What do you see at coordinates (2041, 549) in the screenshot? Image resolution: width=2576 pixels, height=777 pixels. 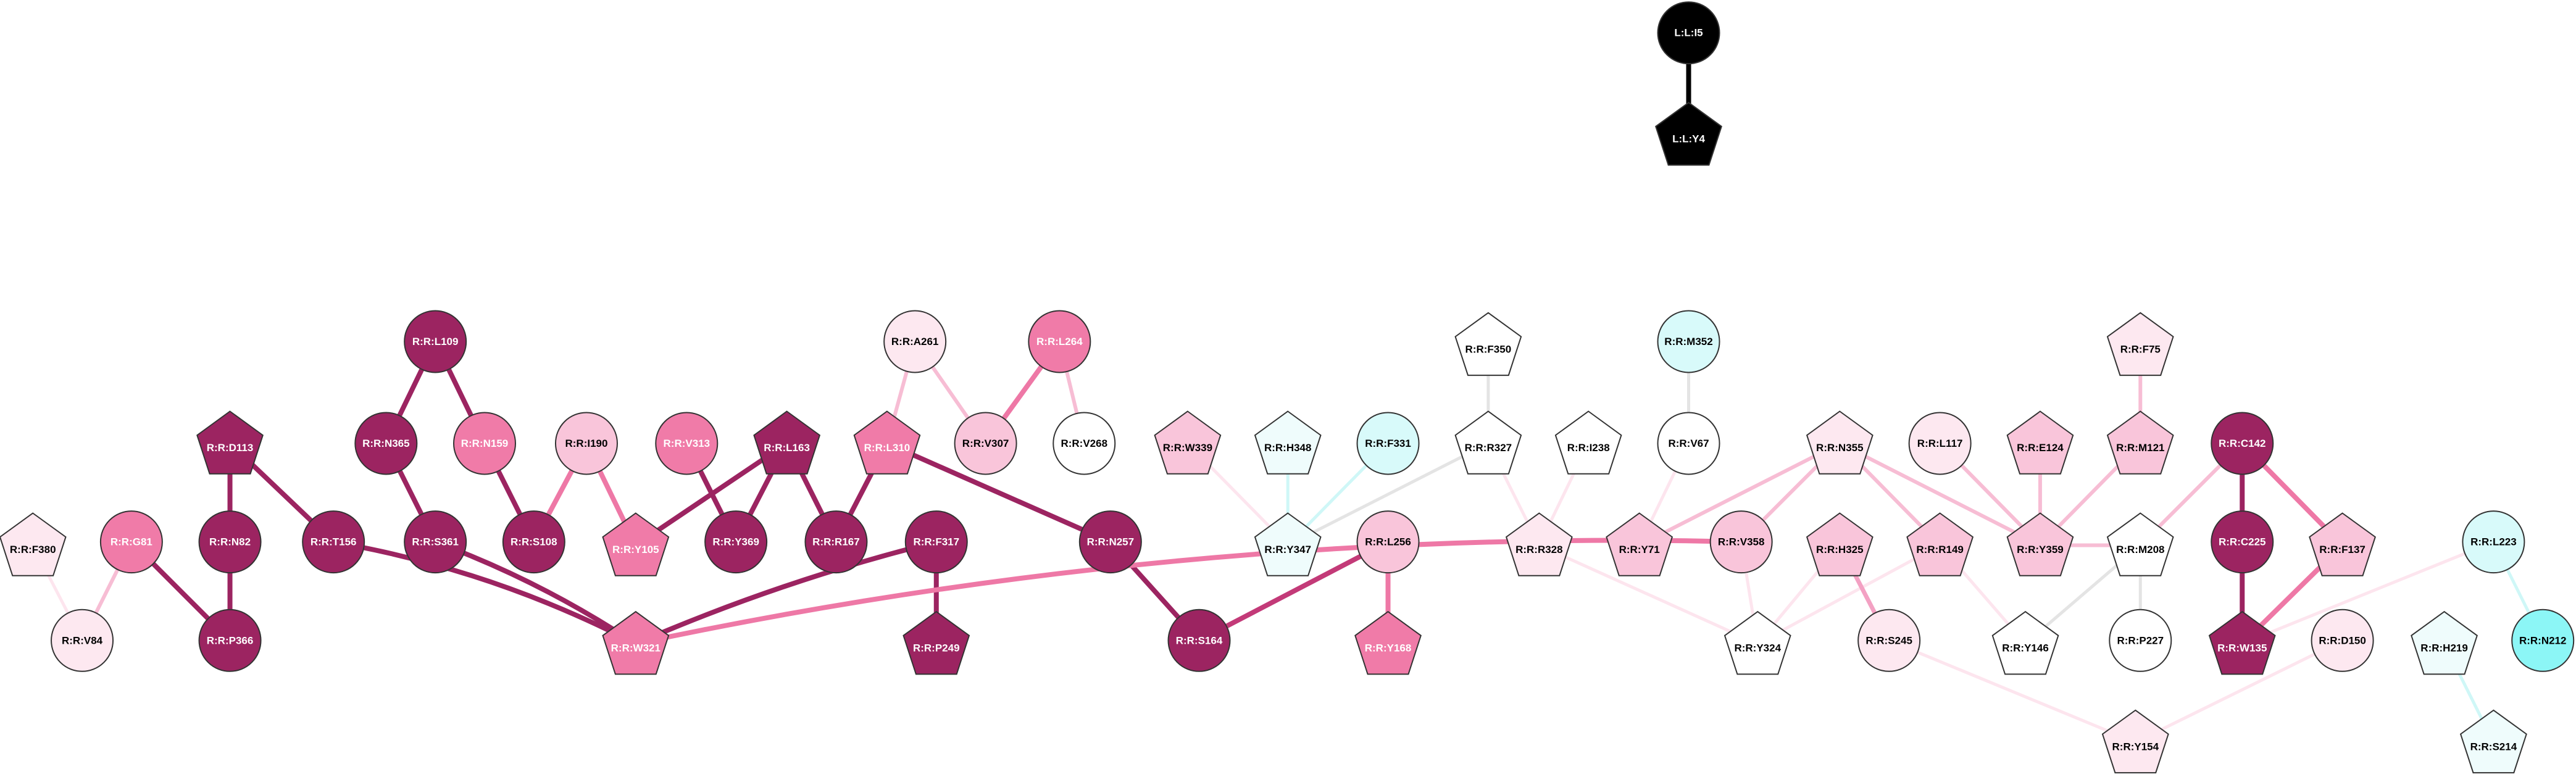 I see `node-label: R:R:Y359` at bounding box center [2041, 549].